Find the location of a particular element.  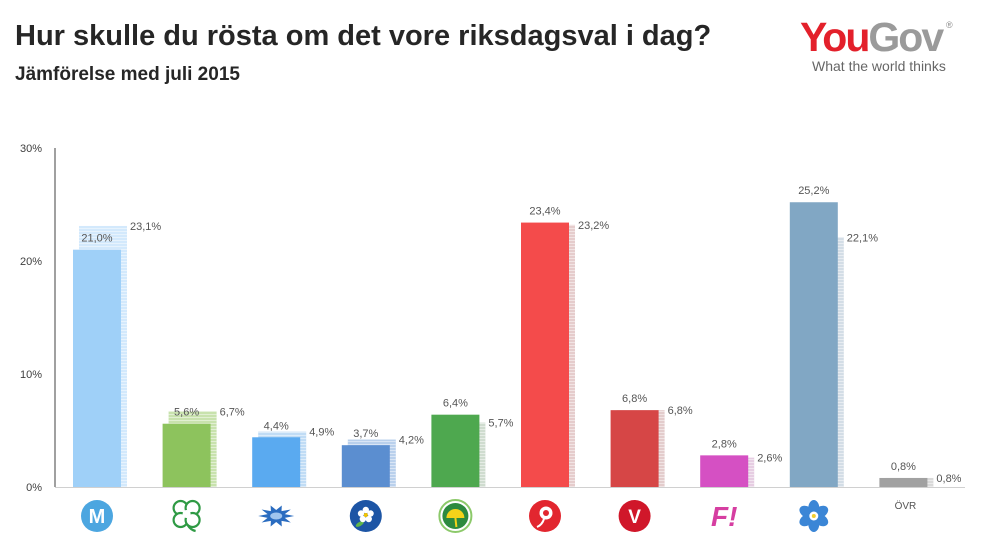

clover-stem is located at coordinates (191, 528).